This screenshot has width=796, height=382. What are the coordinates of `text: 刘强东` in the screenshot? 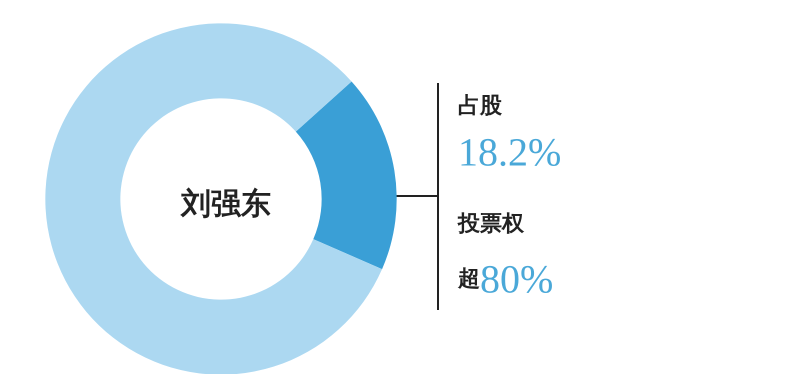 It's located at (225, 204).